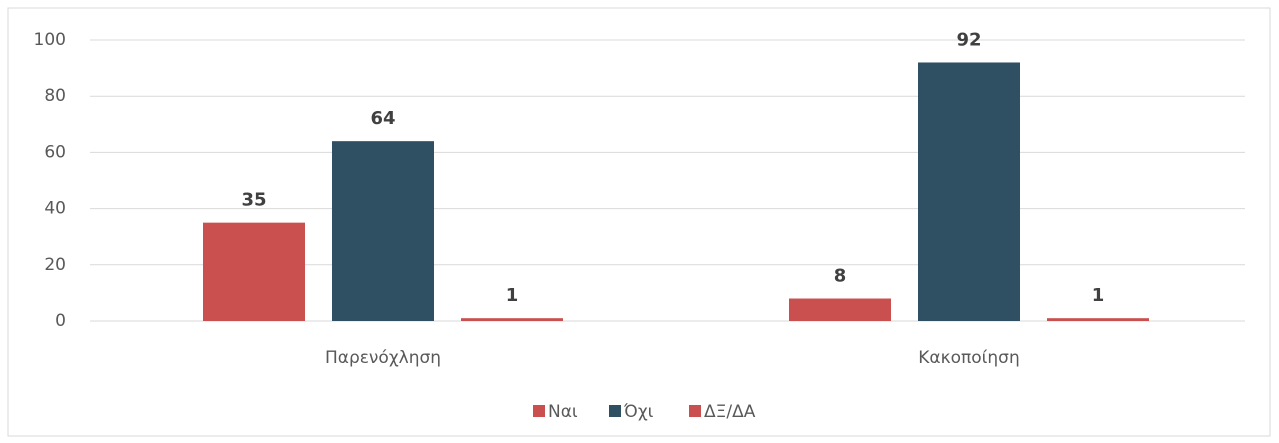 This screenshot has width=1279, height=443. Describe the element at coordinates (55, 96) in the screenshot. I see `y-tick-label: 80` at that location.